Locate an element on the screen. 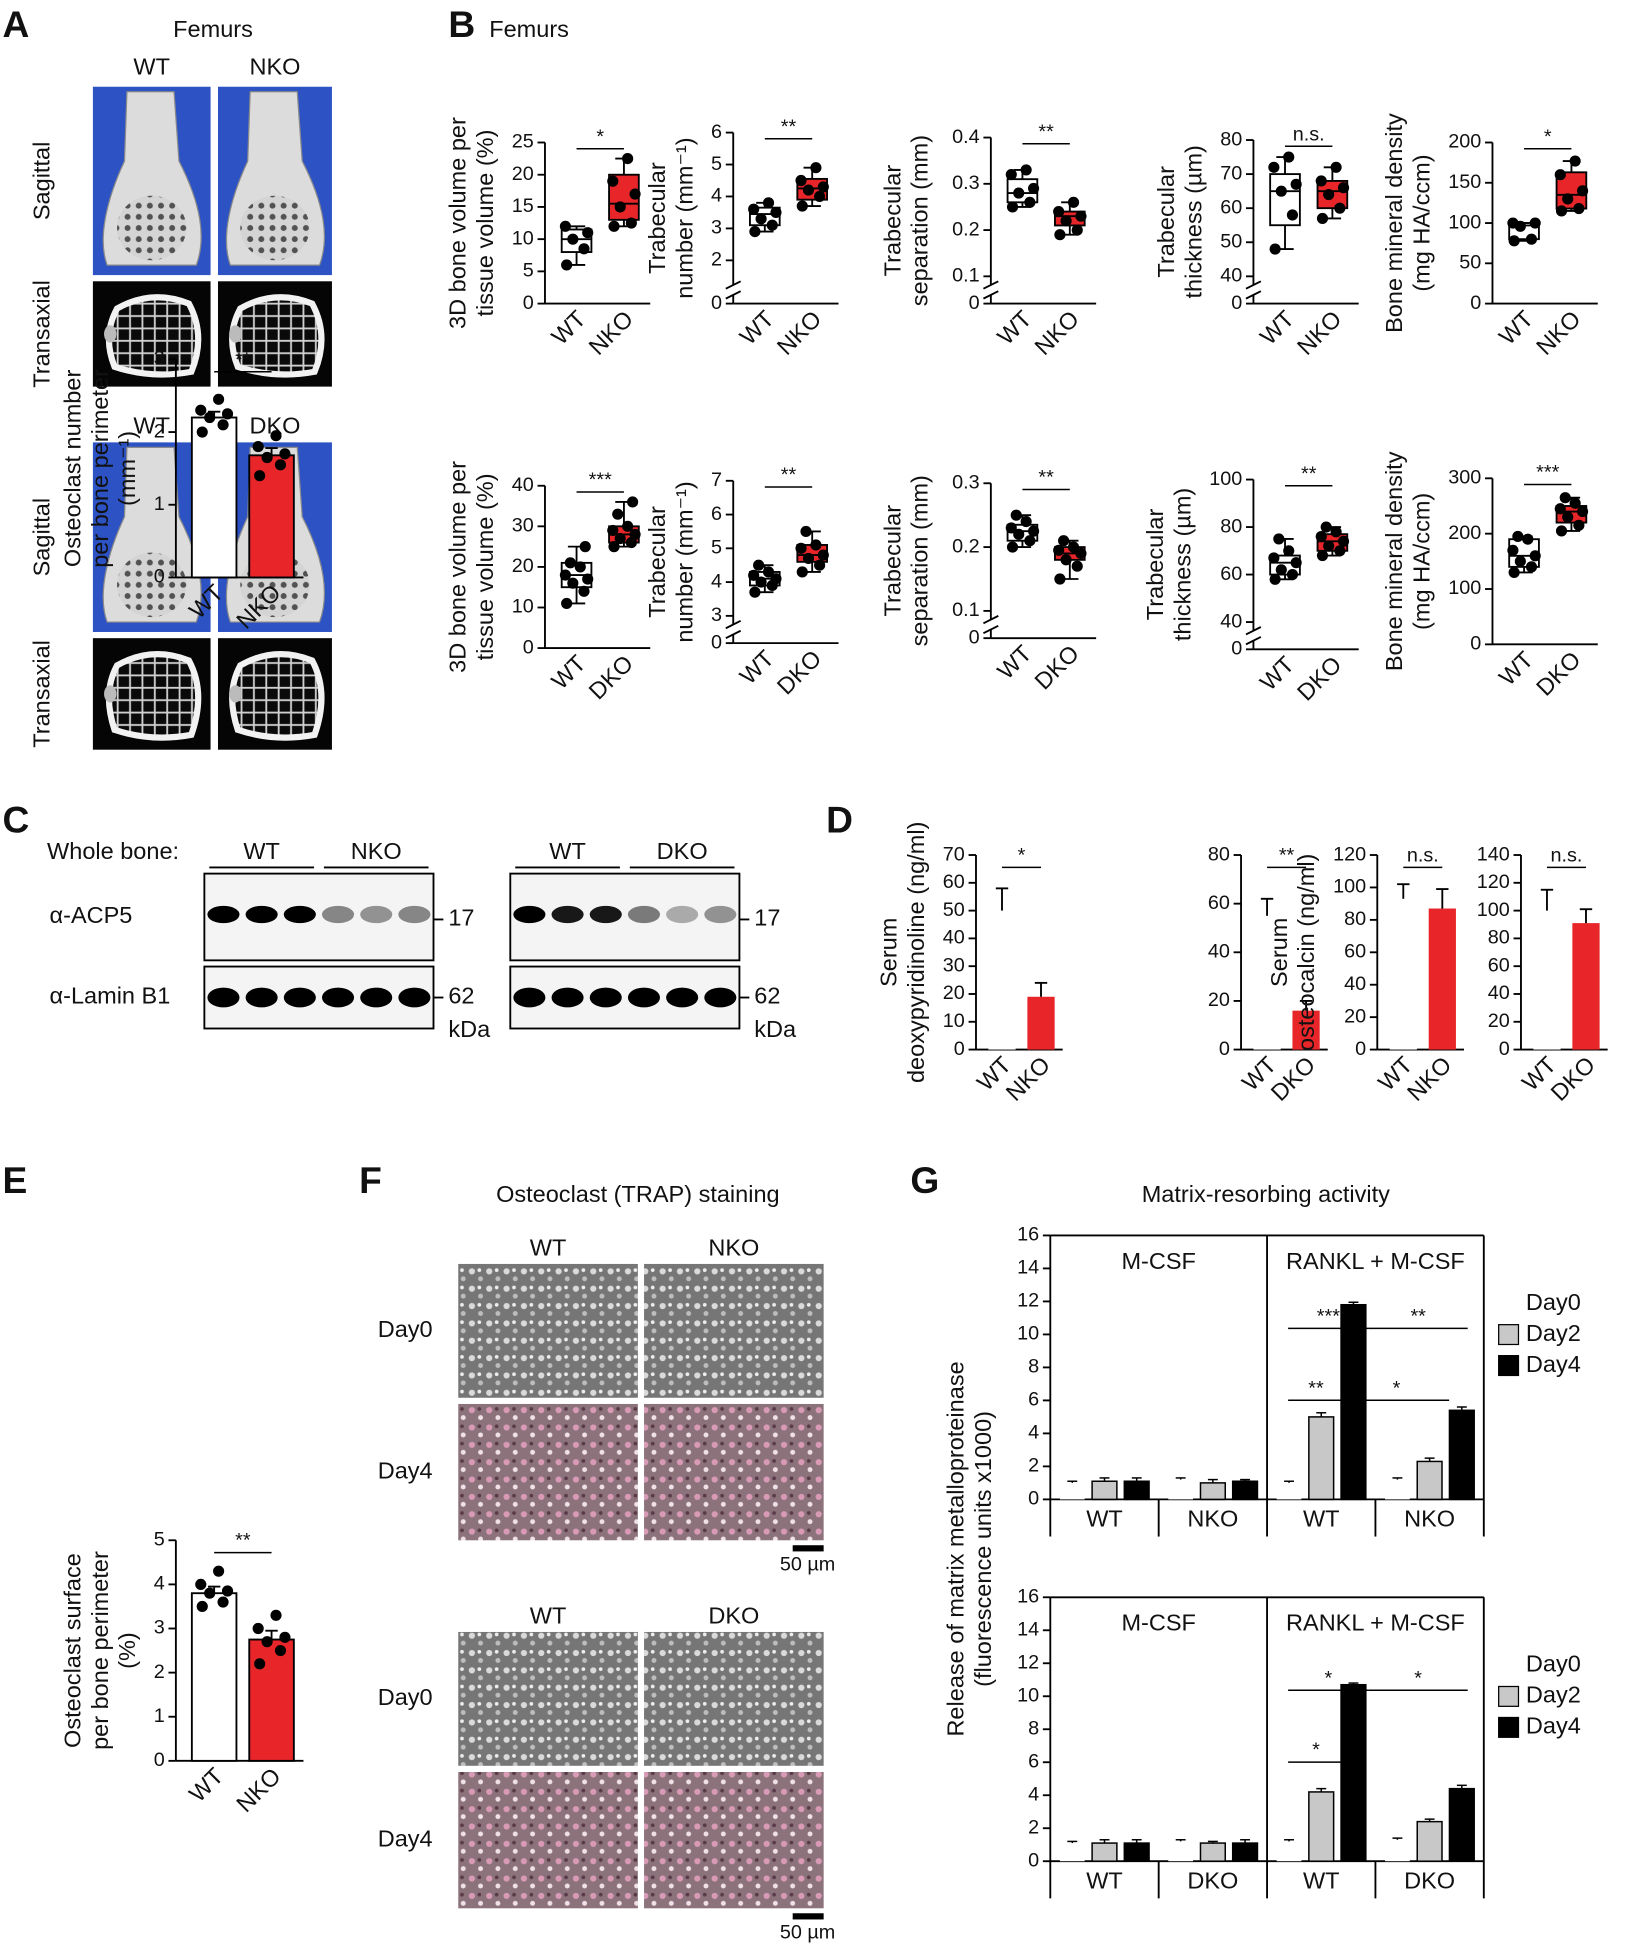 This screenshot has width=1625, height=1943. blot-frame is located at coordinates (319, 917).